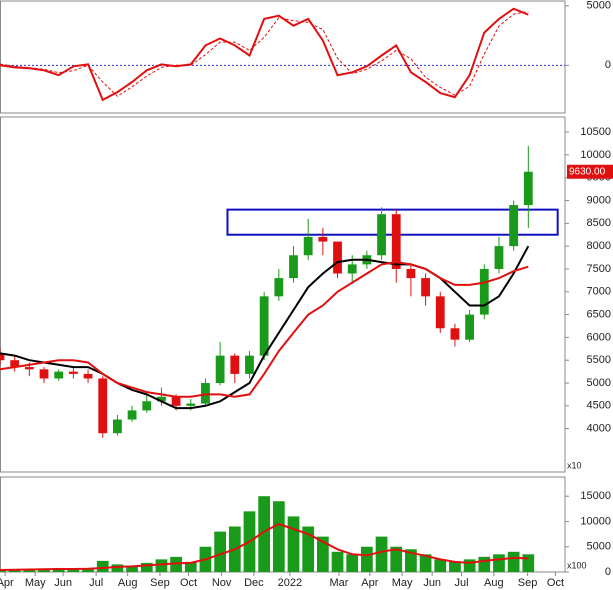 Image resolution: width=613 pixels, height=590 pixels. Describe the element at coordinates (599, 406) in the screenshot. I see `y-tick-label: 4500` at that location.